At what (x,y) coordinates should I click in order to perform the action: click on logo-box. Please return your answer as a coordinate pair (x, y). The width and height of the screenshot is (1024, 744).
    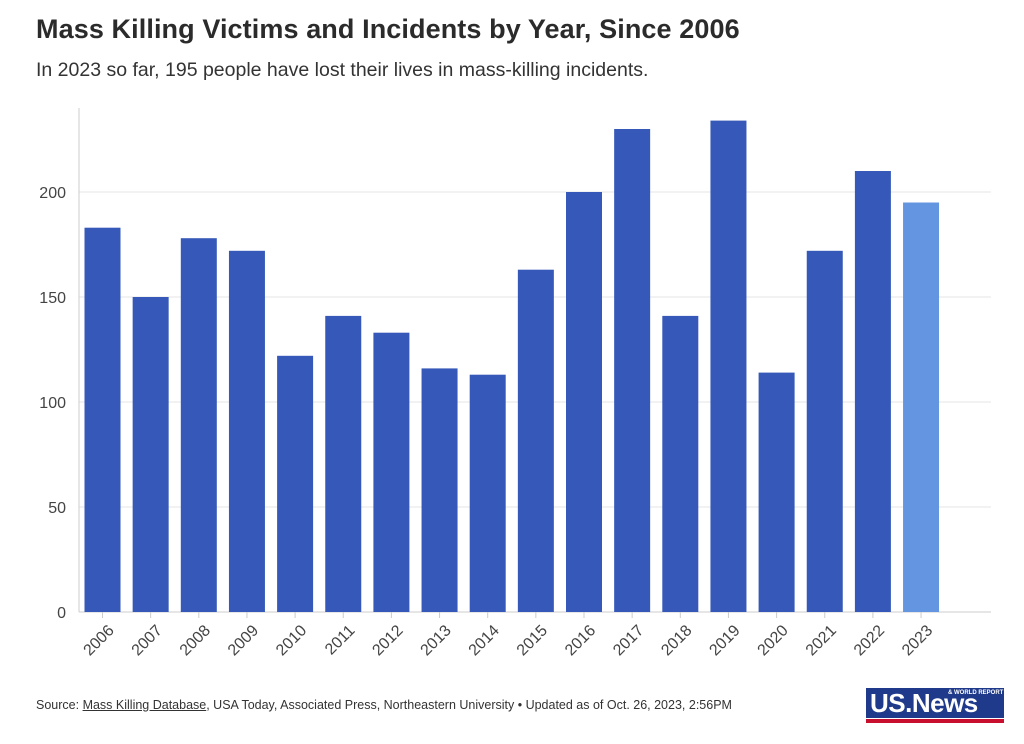
    Looking at the image, I should click on (935, 703).